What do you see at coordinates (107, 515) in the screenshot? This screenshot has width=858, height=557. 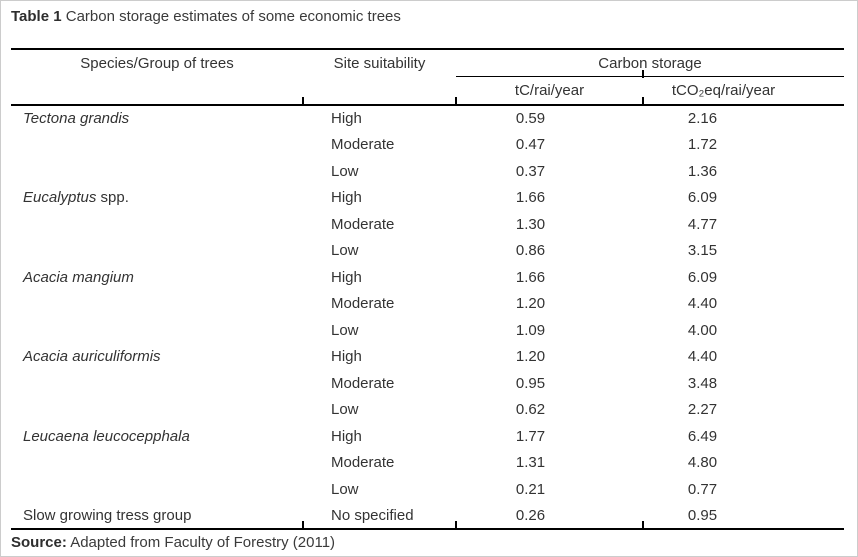 I see `species-name: Slow growing tress group` at bounding box center [107, 515].